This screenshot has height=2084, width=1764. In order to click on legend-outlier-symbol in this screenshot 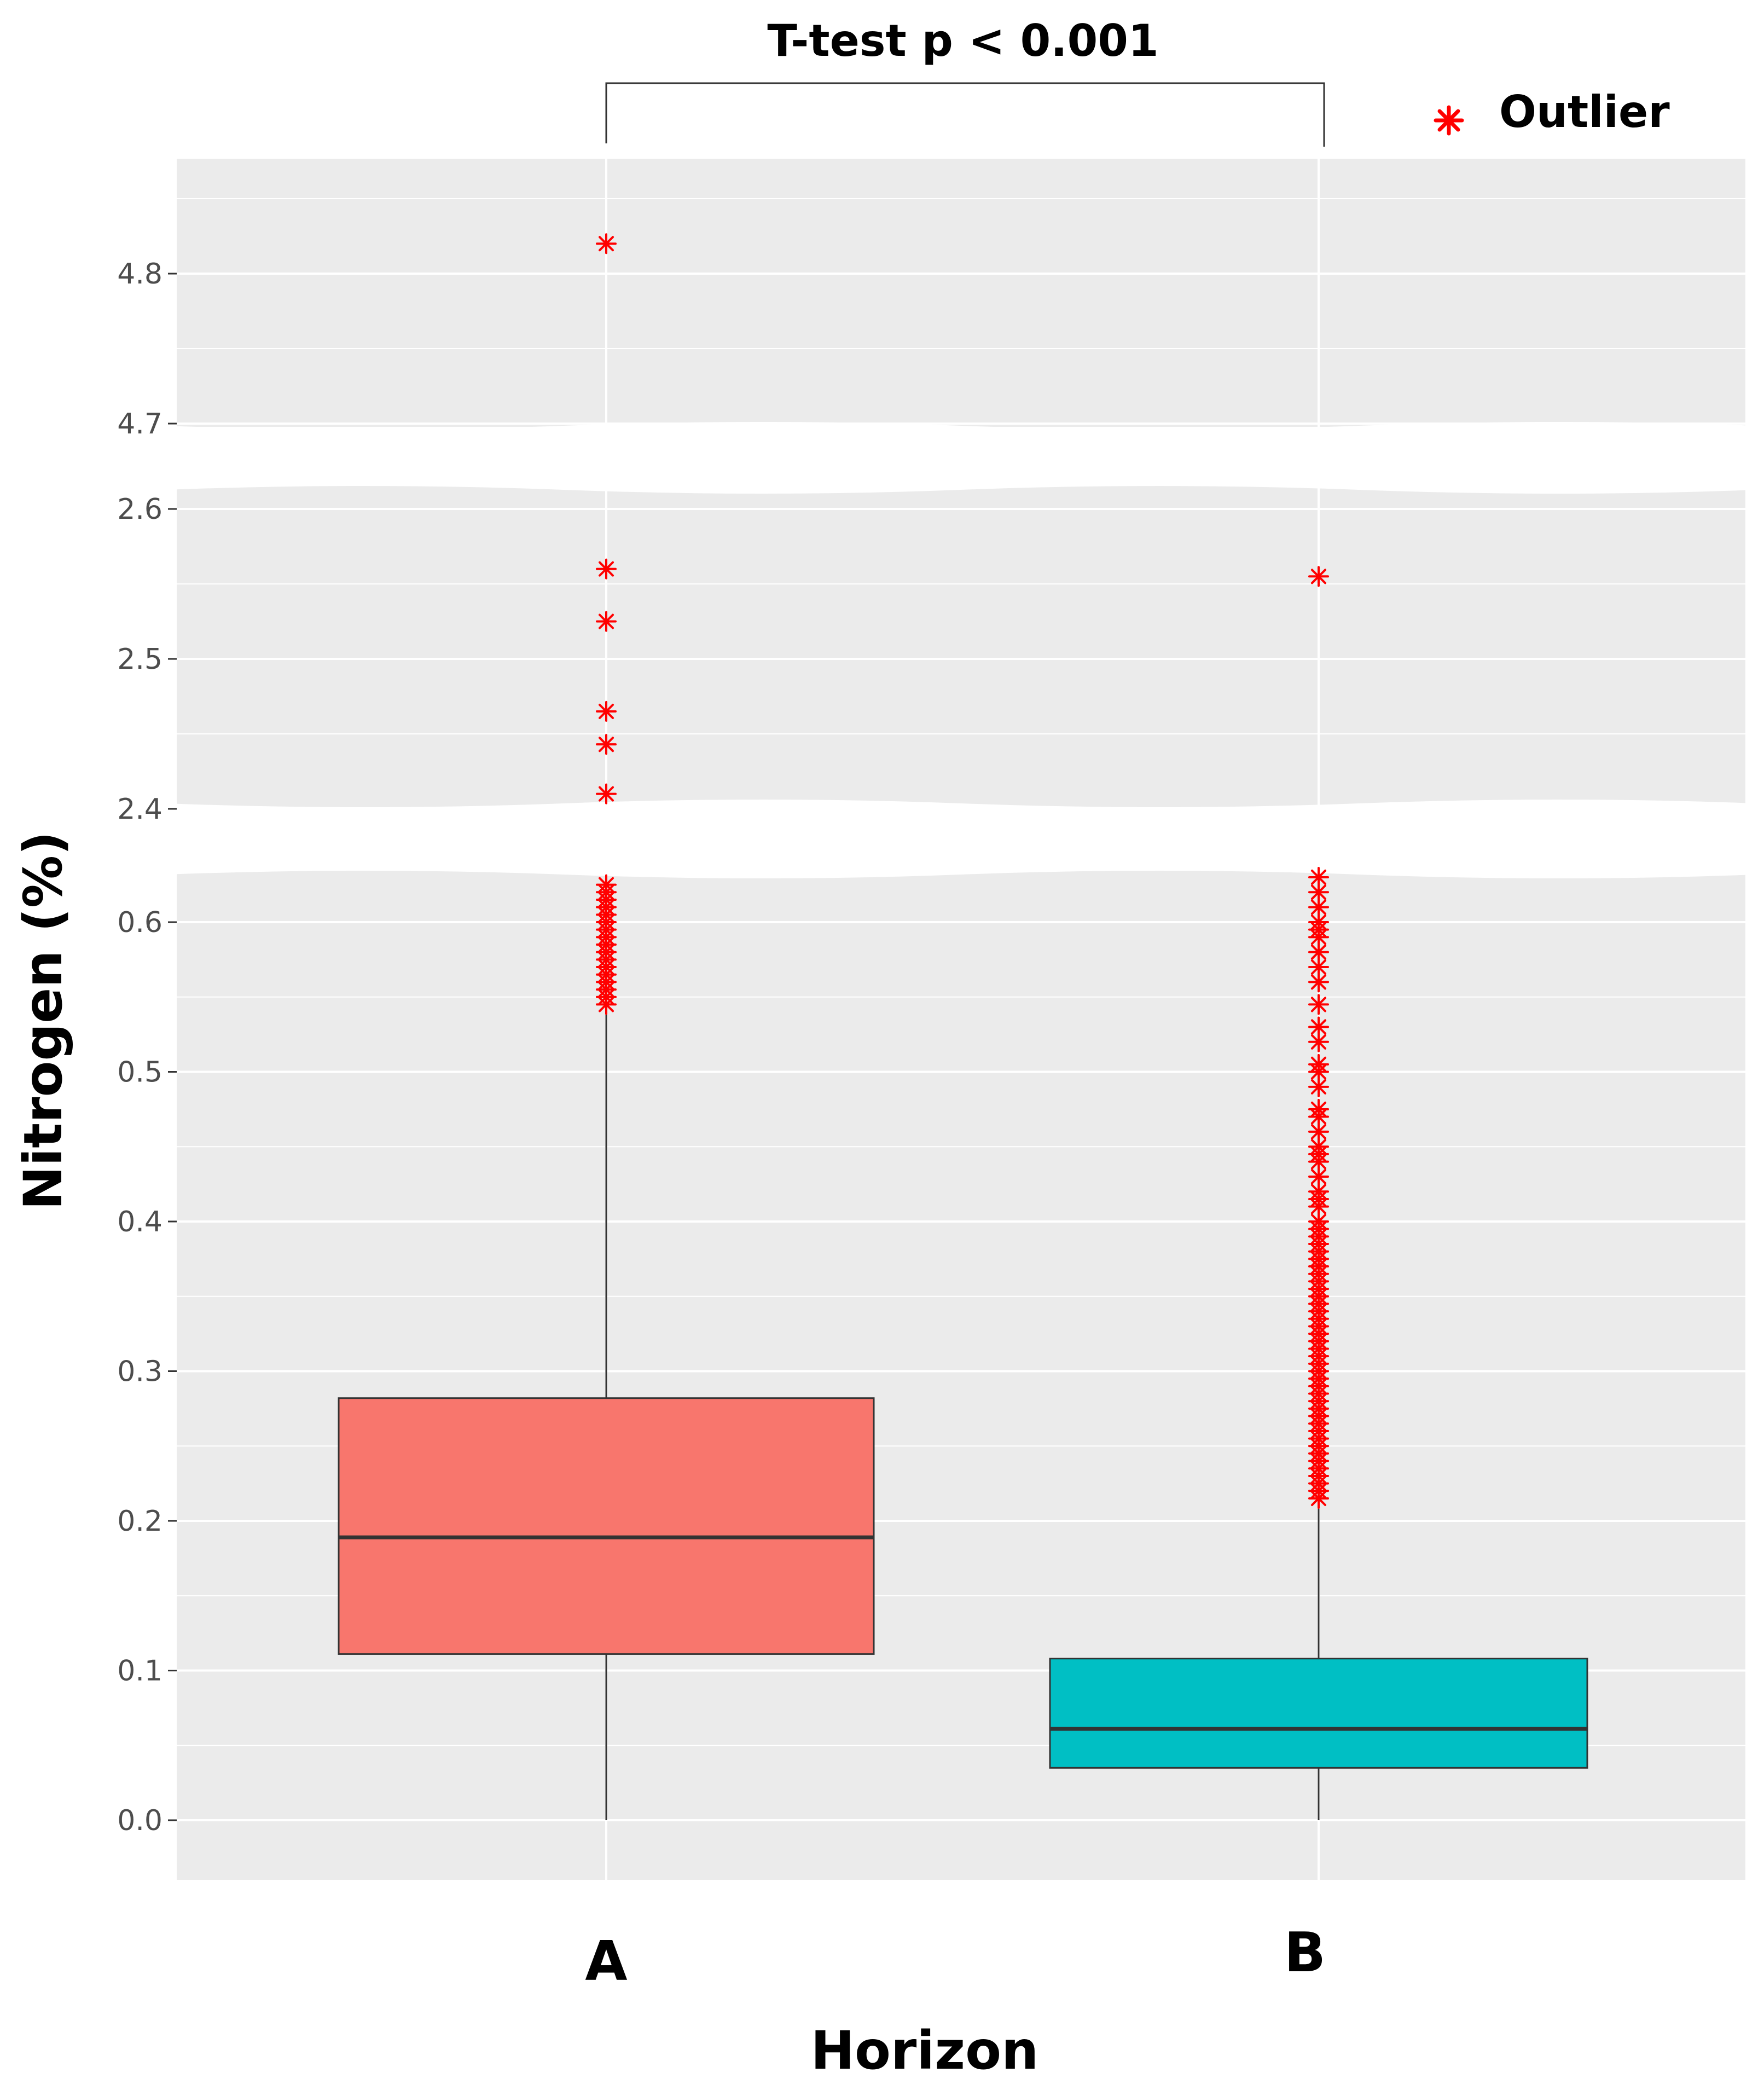, I will do `click(1449, 121)`.